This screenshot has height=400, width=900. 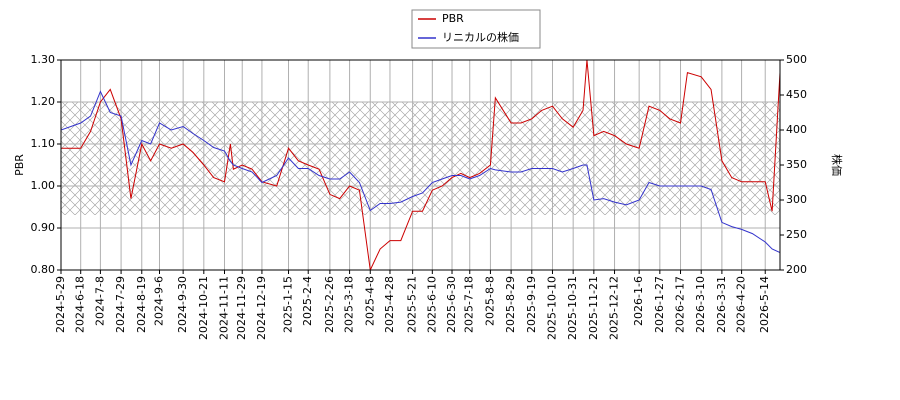 What do you see at coordinates (307, 301) in the screenshot?
I see `x-tick-label: 2025-2-4` at bounding box center [307, 301].